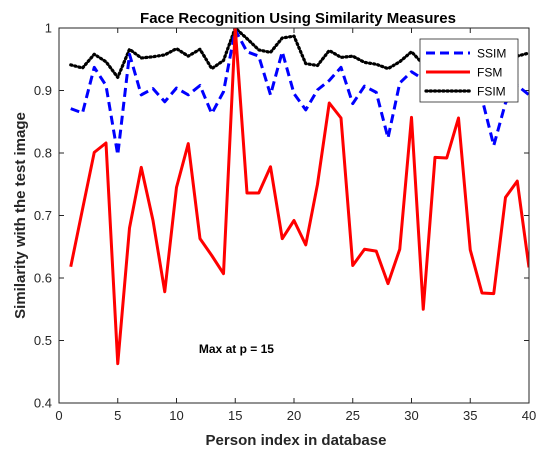 The image size is (550, 452). What do you see at coordinates (411, 415) in the screenshot?
I see `x-tick-label: 30` at bounding box center [411, 415].